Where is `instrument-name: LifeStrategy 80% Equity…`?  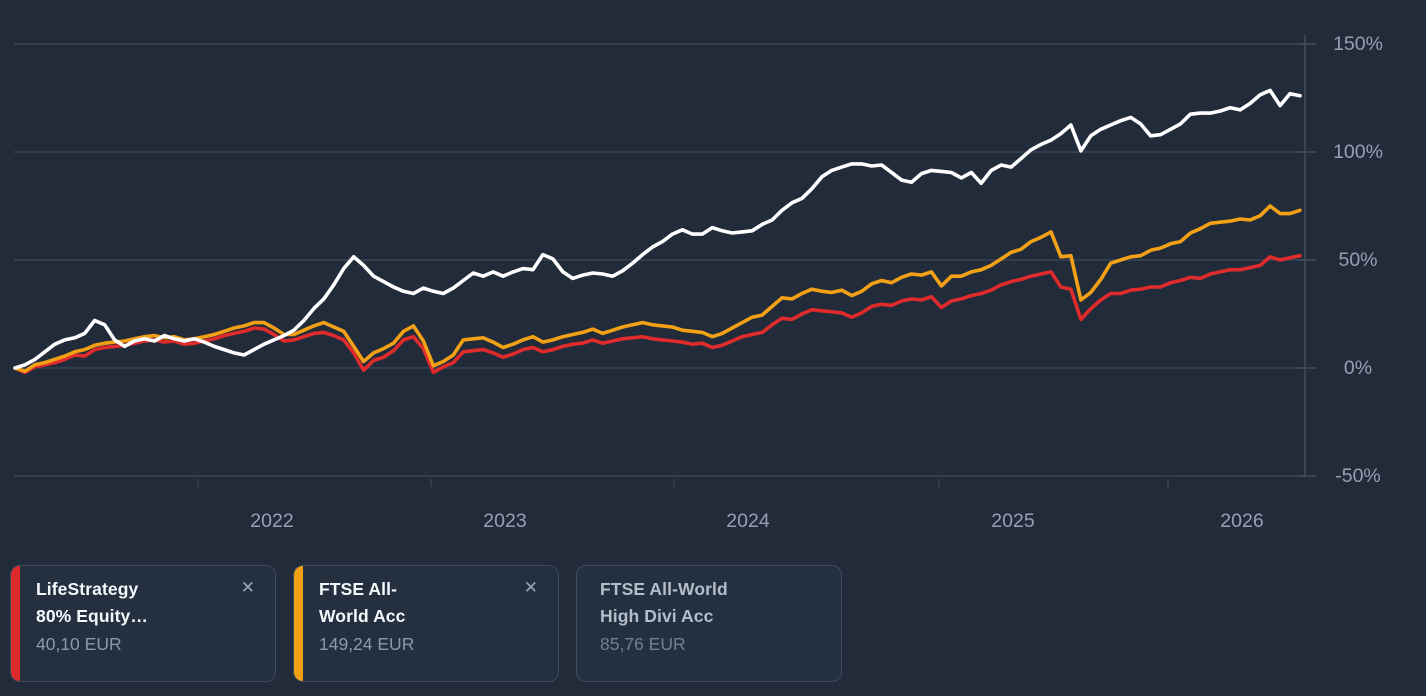 instrument-name: LifeStrategy 80% Equity… is located at coordinates (92, 603).